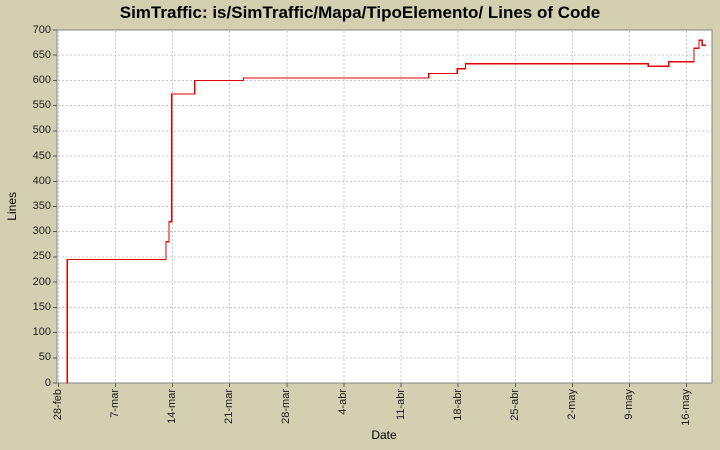 This screenshot has height=450, width=720. I want to click on y-tick-label: 400, so click(41, 180).